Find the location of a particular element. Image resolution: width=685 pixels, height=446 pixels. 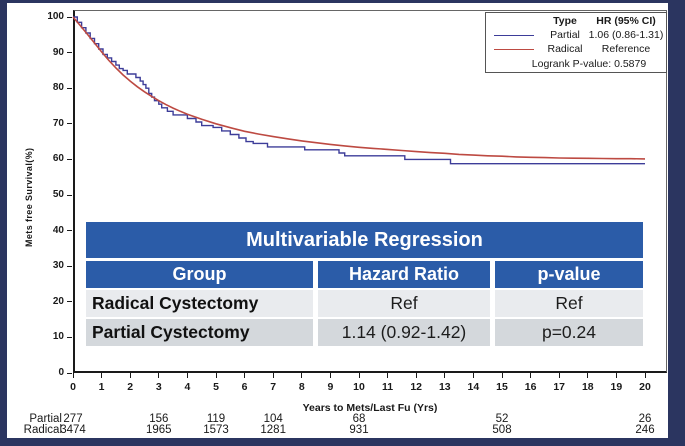

x-tick-label: 16 is located at coordinates (530, 387).